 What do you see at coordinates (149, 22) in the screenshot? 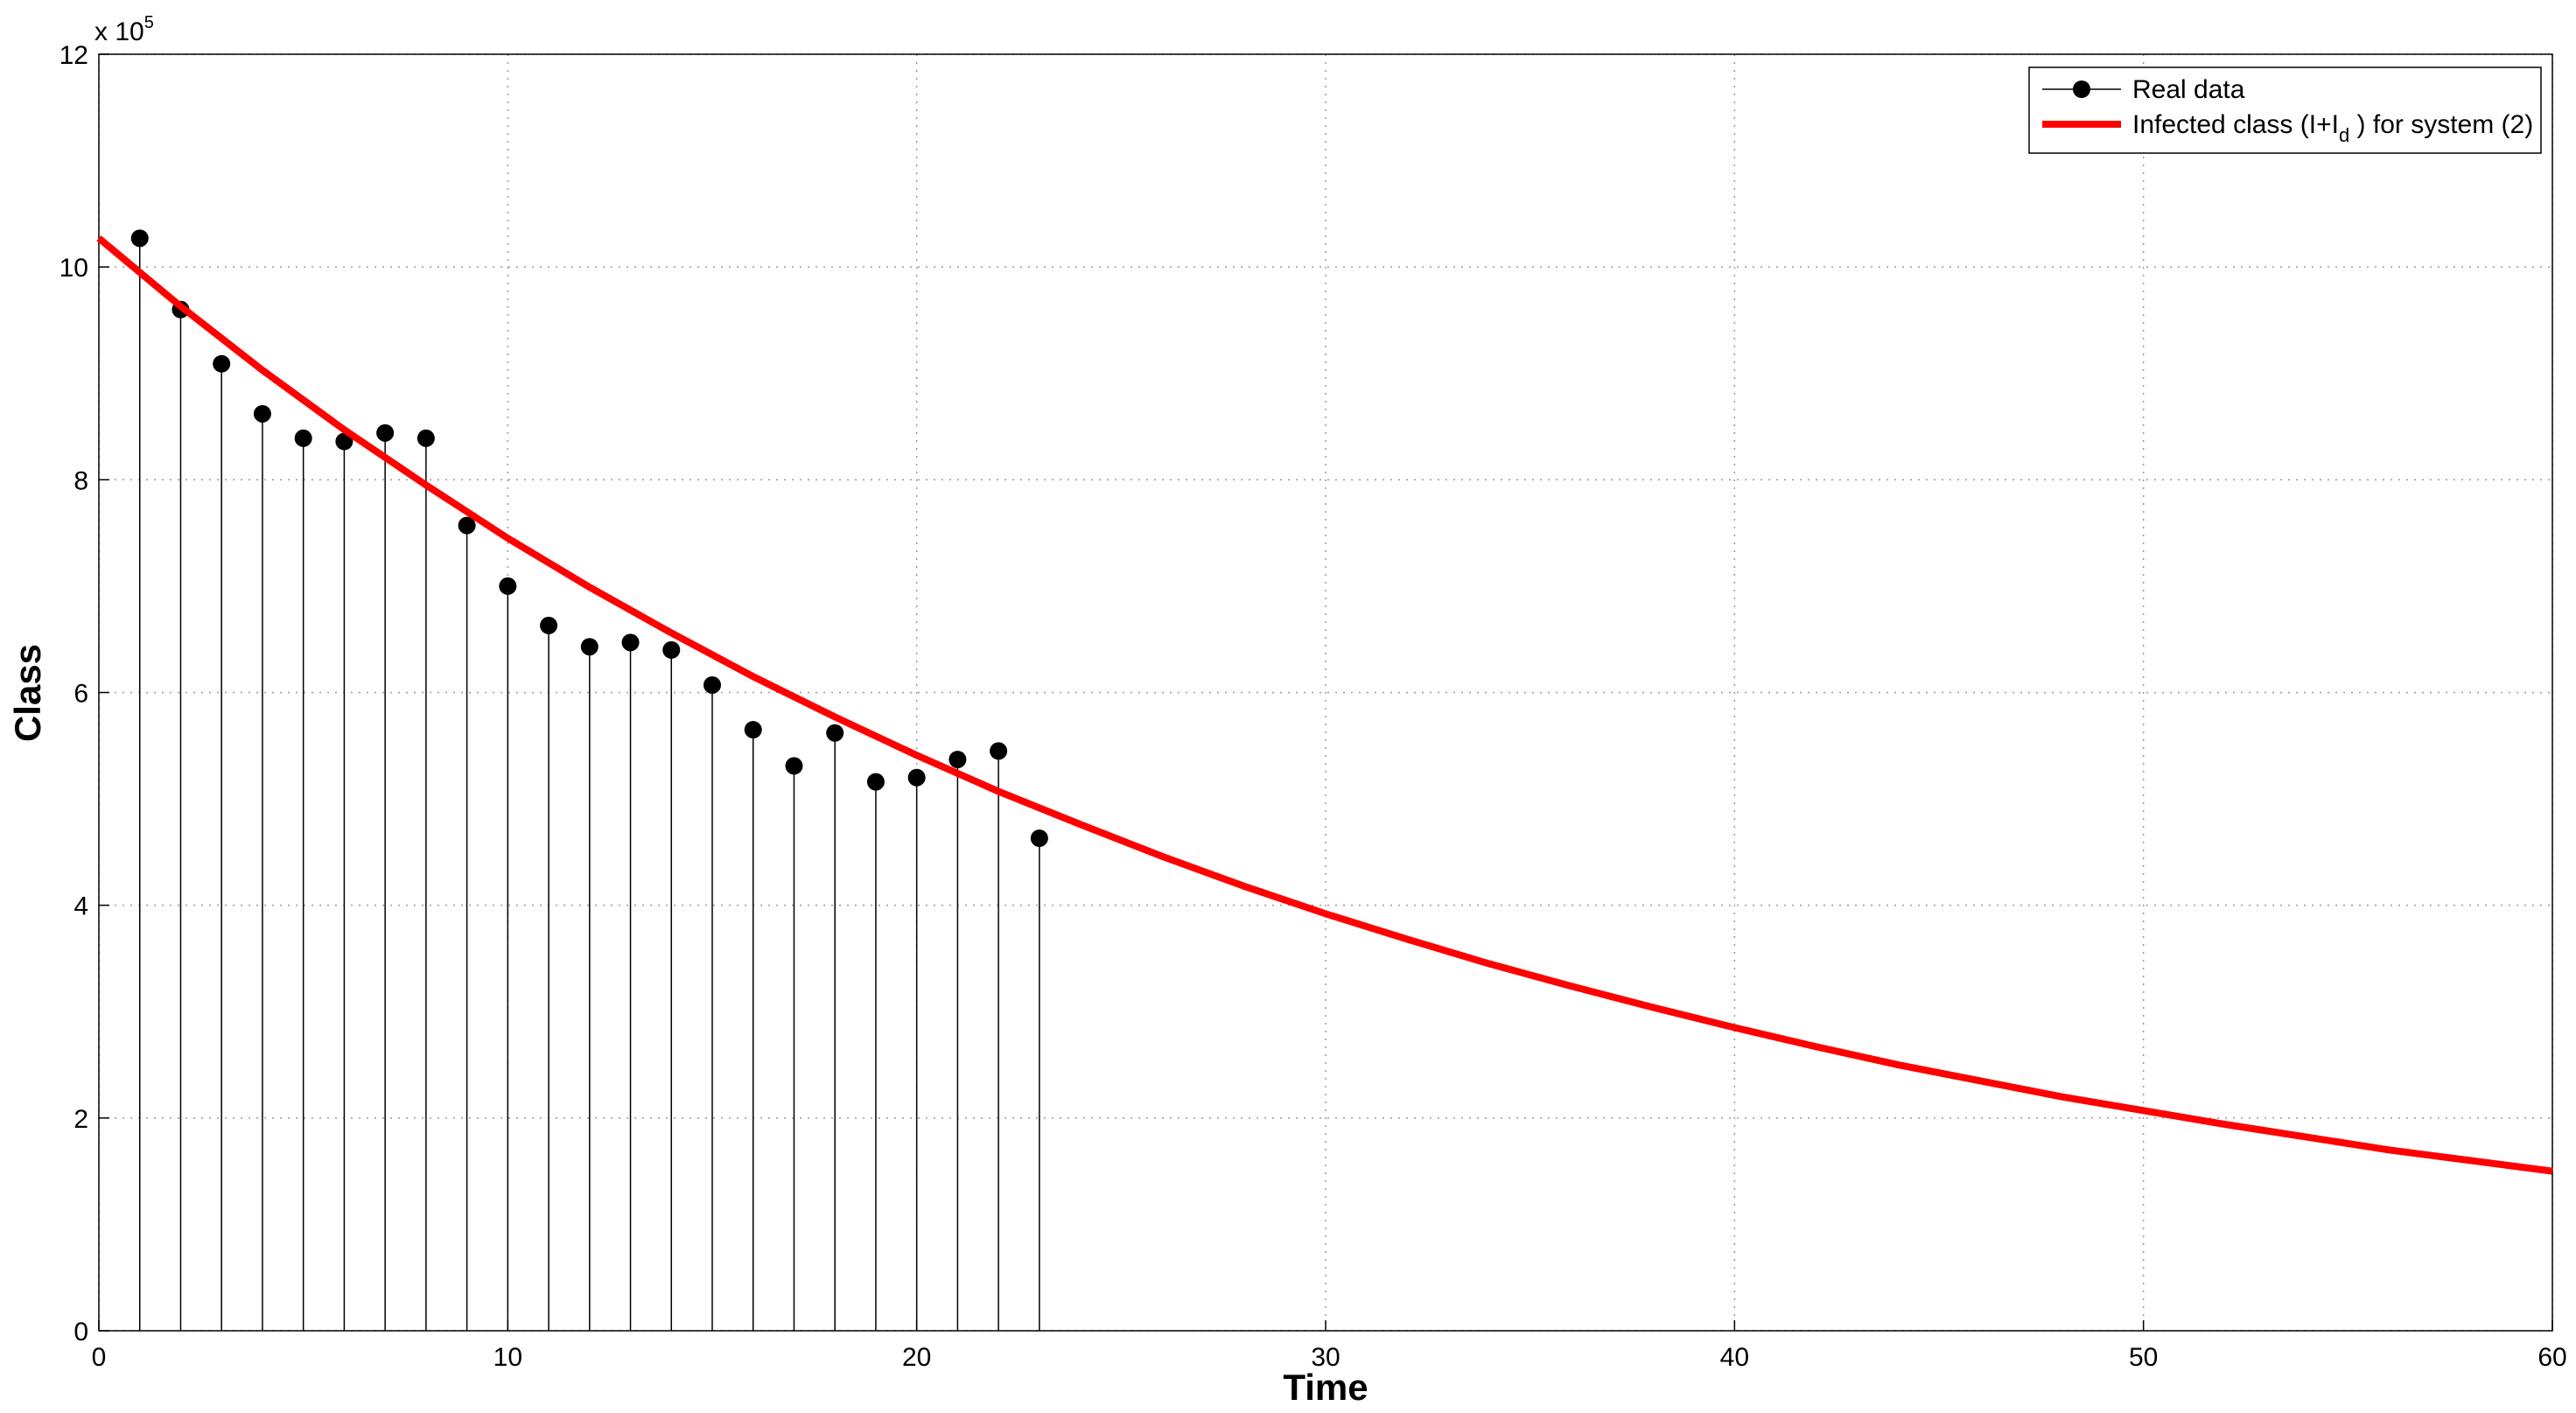
I see `y-multiplier-exp: 5` at bounding box center [149, 22].